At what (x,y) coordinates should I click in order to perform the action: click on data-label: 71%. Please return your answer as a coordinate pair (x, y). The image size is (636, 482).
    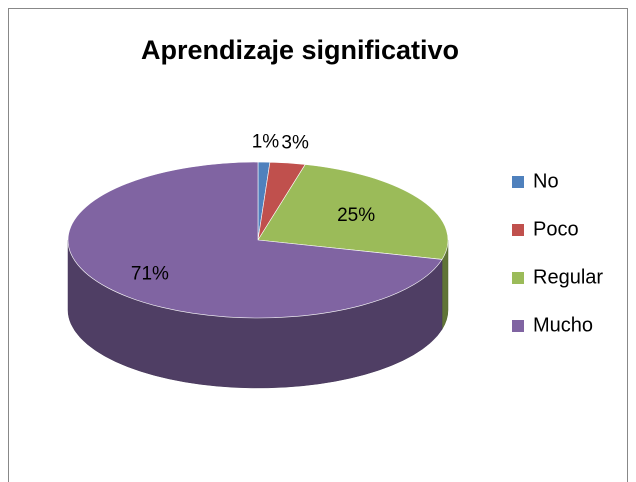
    Looking at the image, I should click on (150, 273).